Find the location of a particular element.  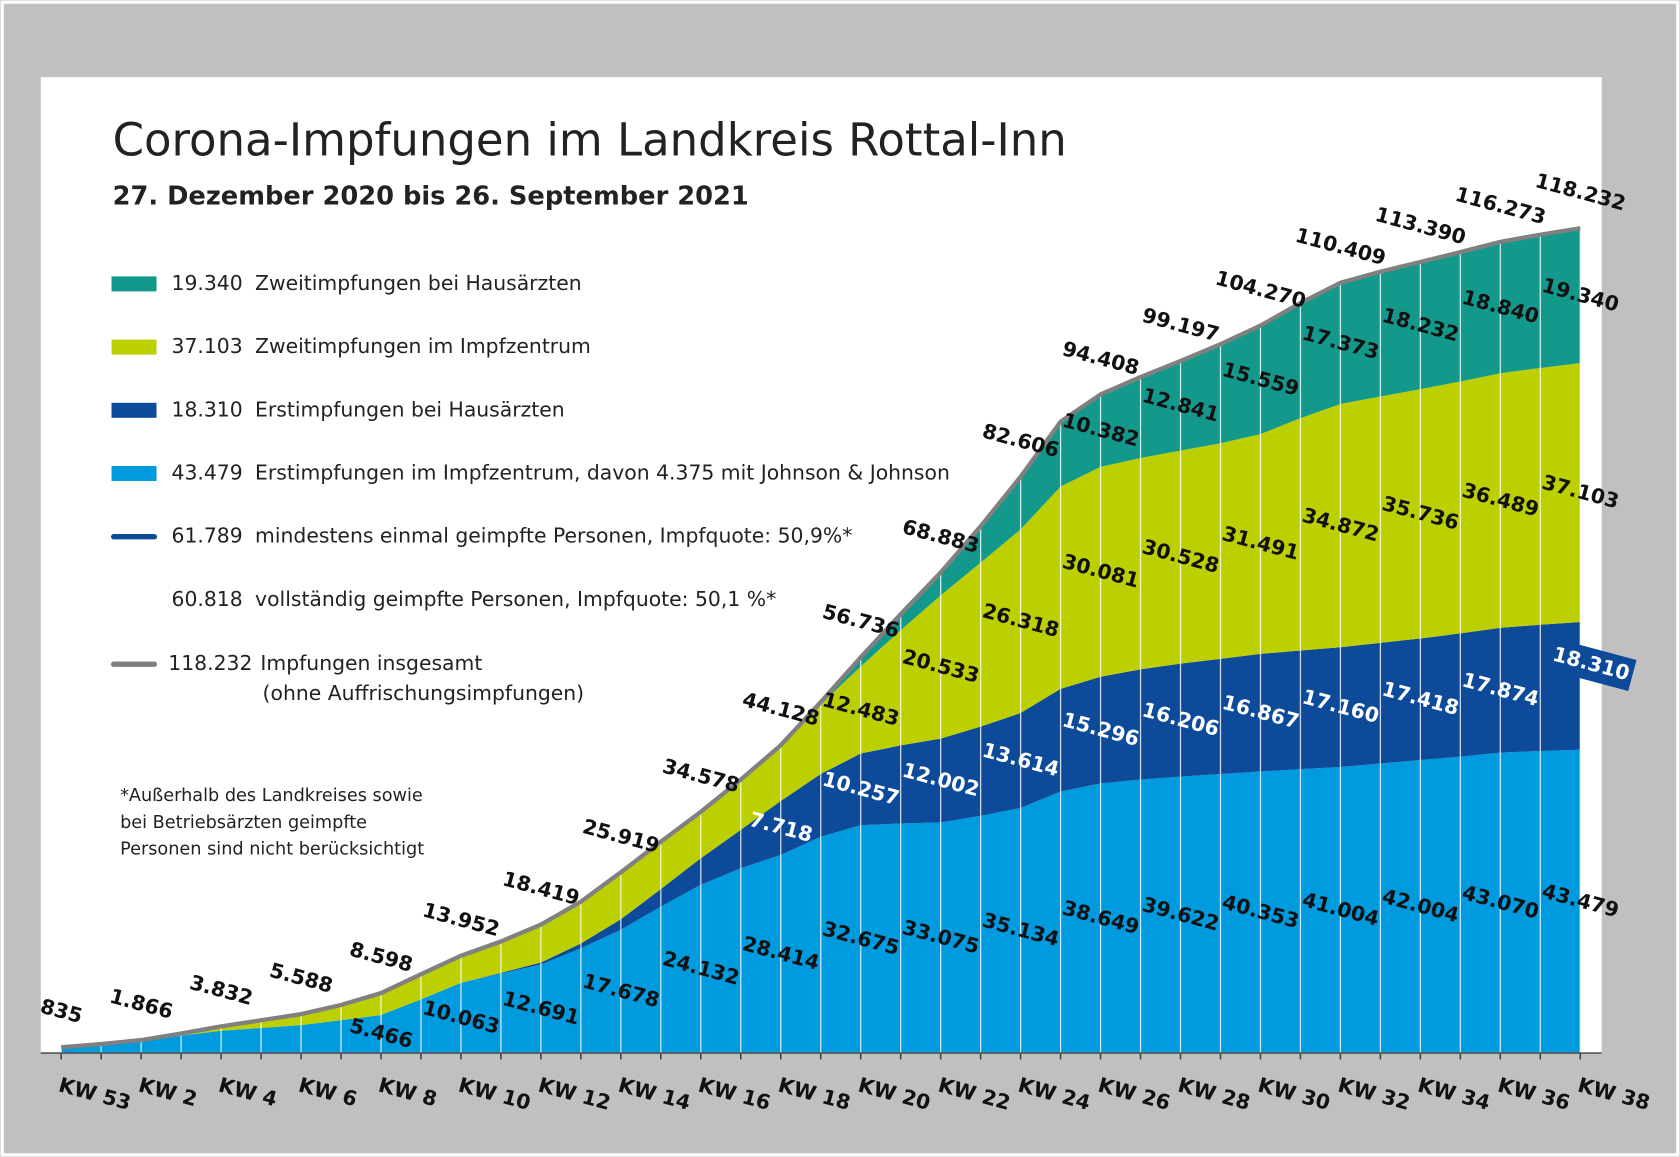

footnote: Personen sind nicht berücksichtigt is located at coordinates (272, 850).